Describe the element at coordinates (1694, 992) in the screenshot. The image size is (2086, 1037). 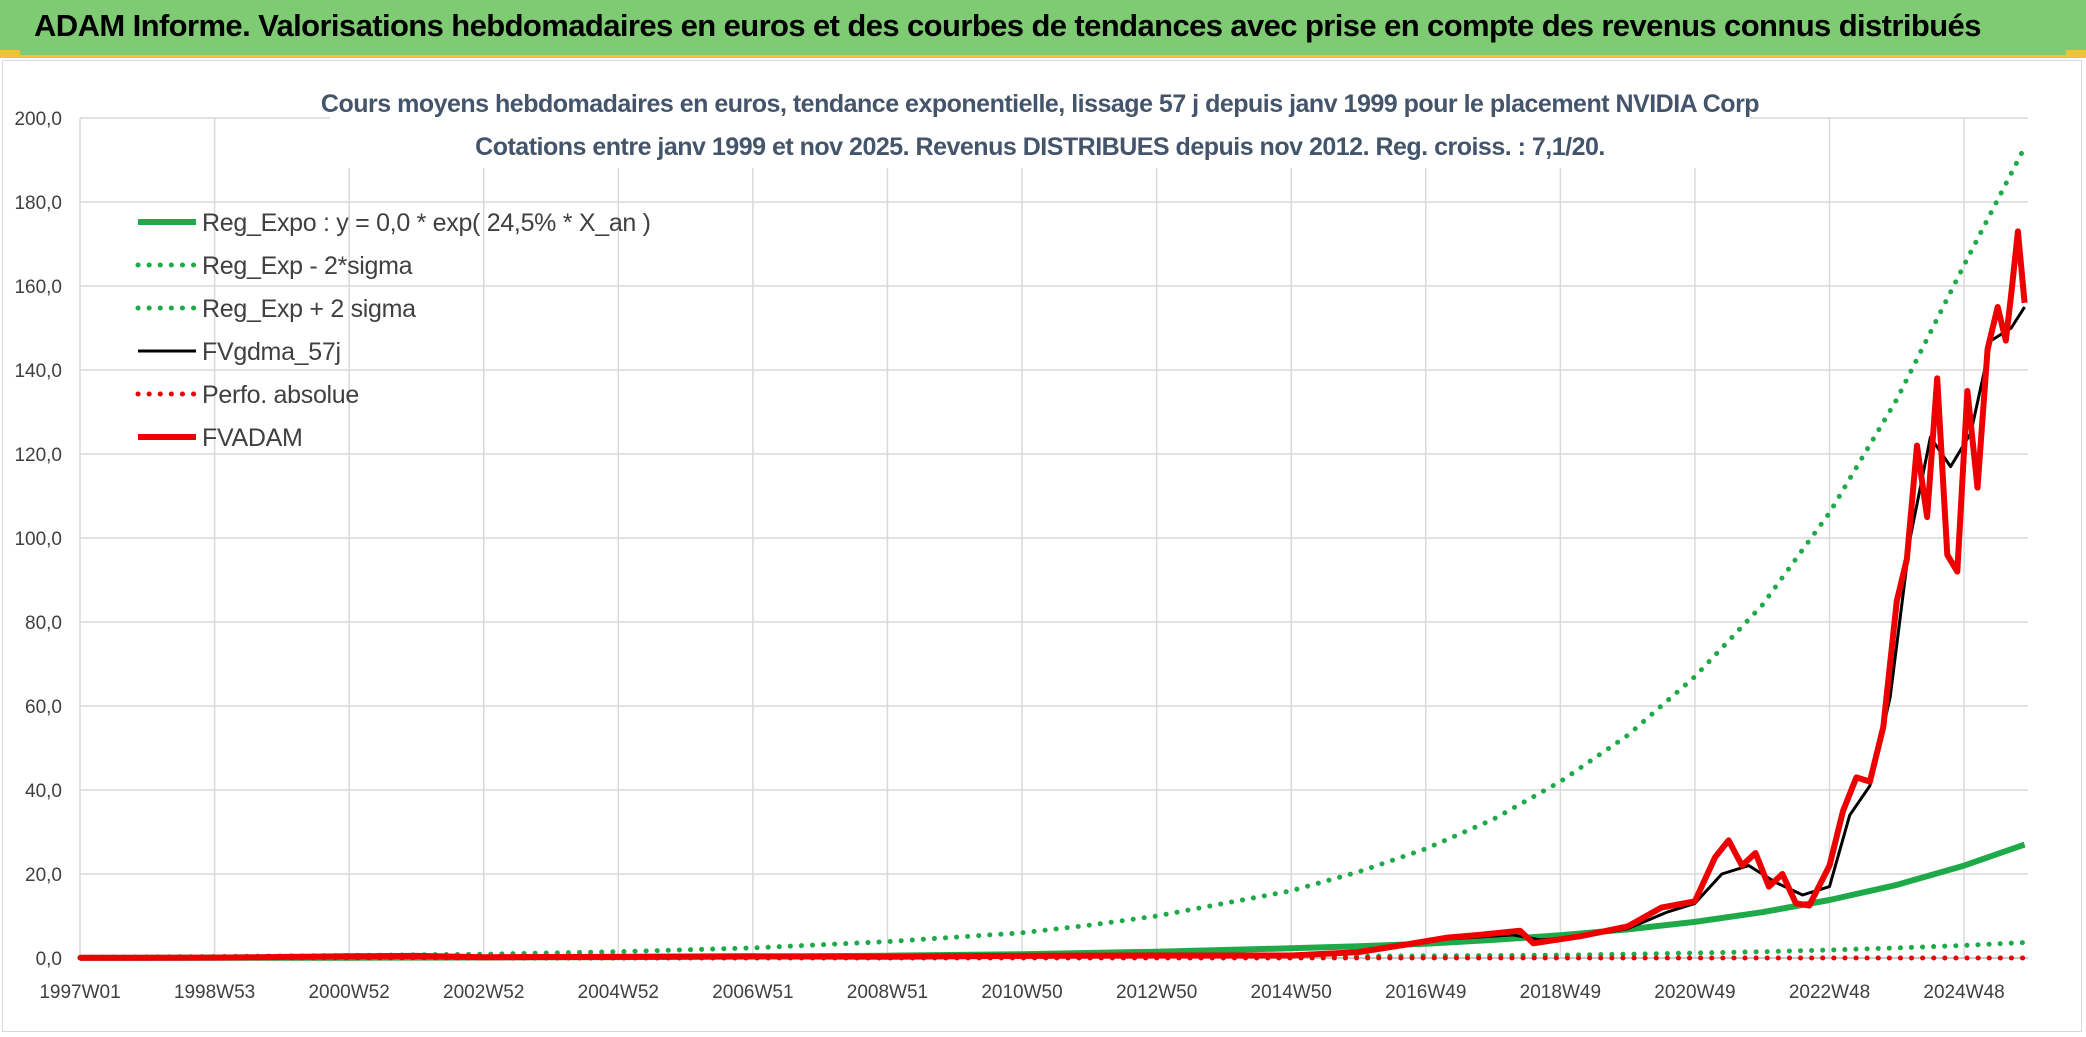
I see `x-tick-label: 2020W49` at that location.